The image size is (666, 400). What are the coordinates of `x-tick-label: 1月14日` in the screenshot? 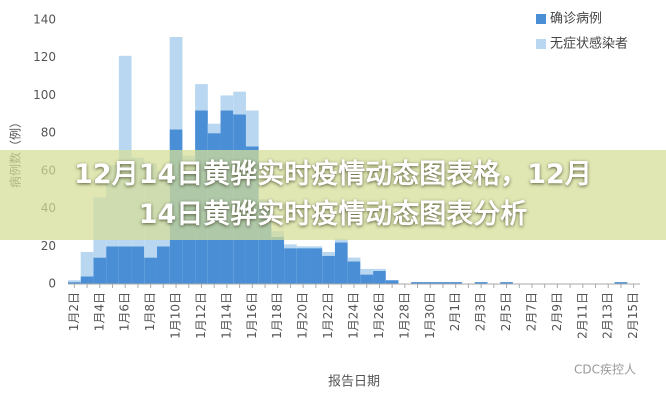 It's located at (226, 315).